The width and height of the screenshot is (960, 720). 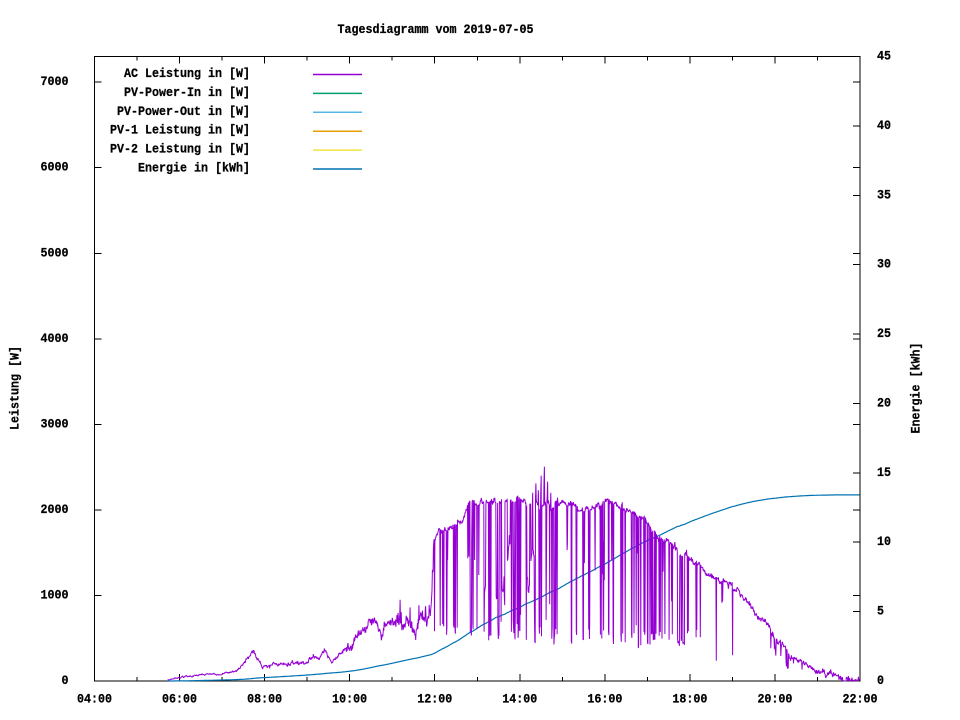 I want to click on svg-text: PV-Power-Out in [W], so click(x=183, y=112).